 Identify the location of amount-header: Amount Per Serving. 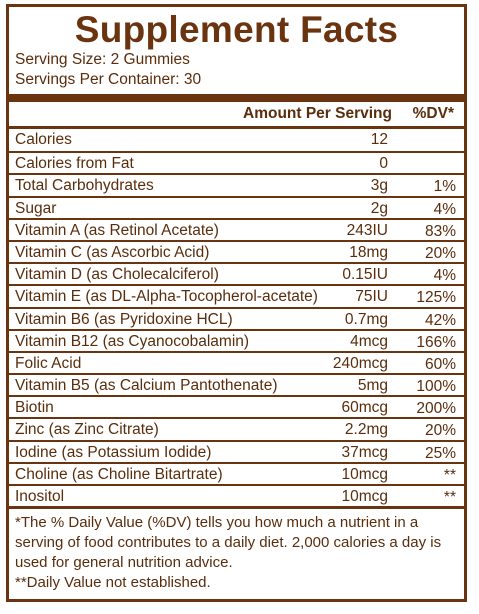
(317, 113).